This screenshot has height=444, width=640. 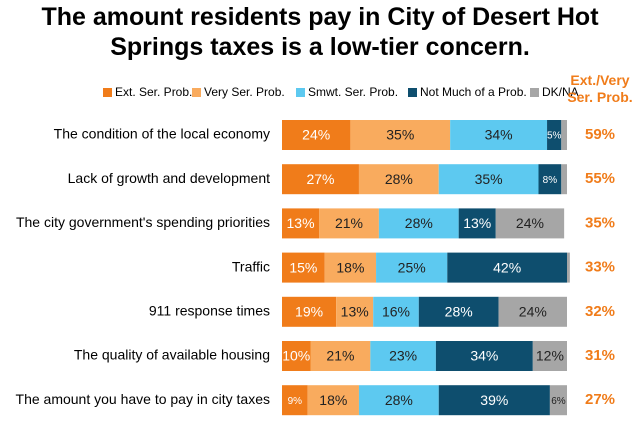 I want to click on value-label: 5%, so click(x=554, y=136).